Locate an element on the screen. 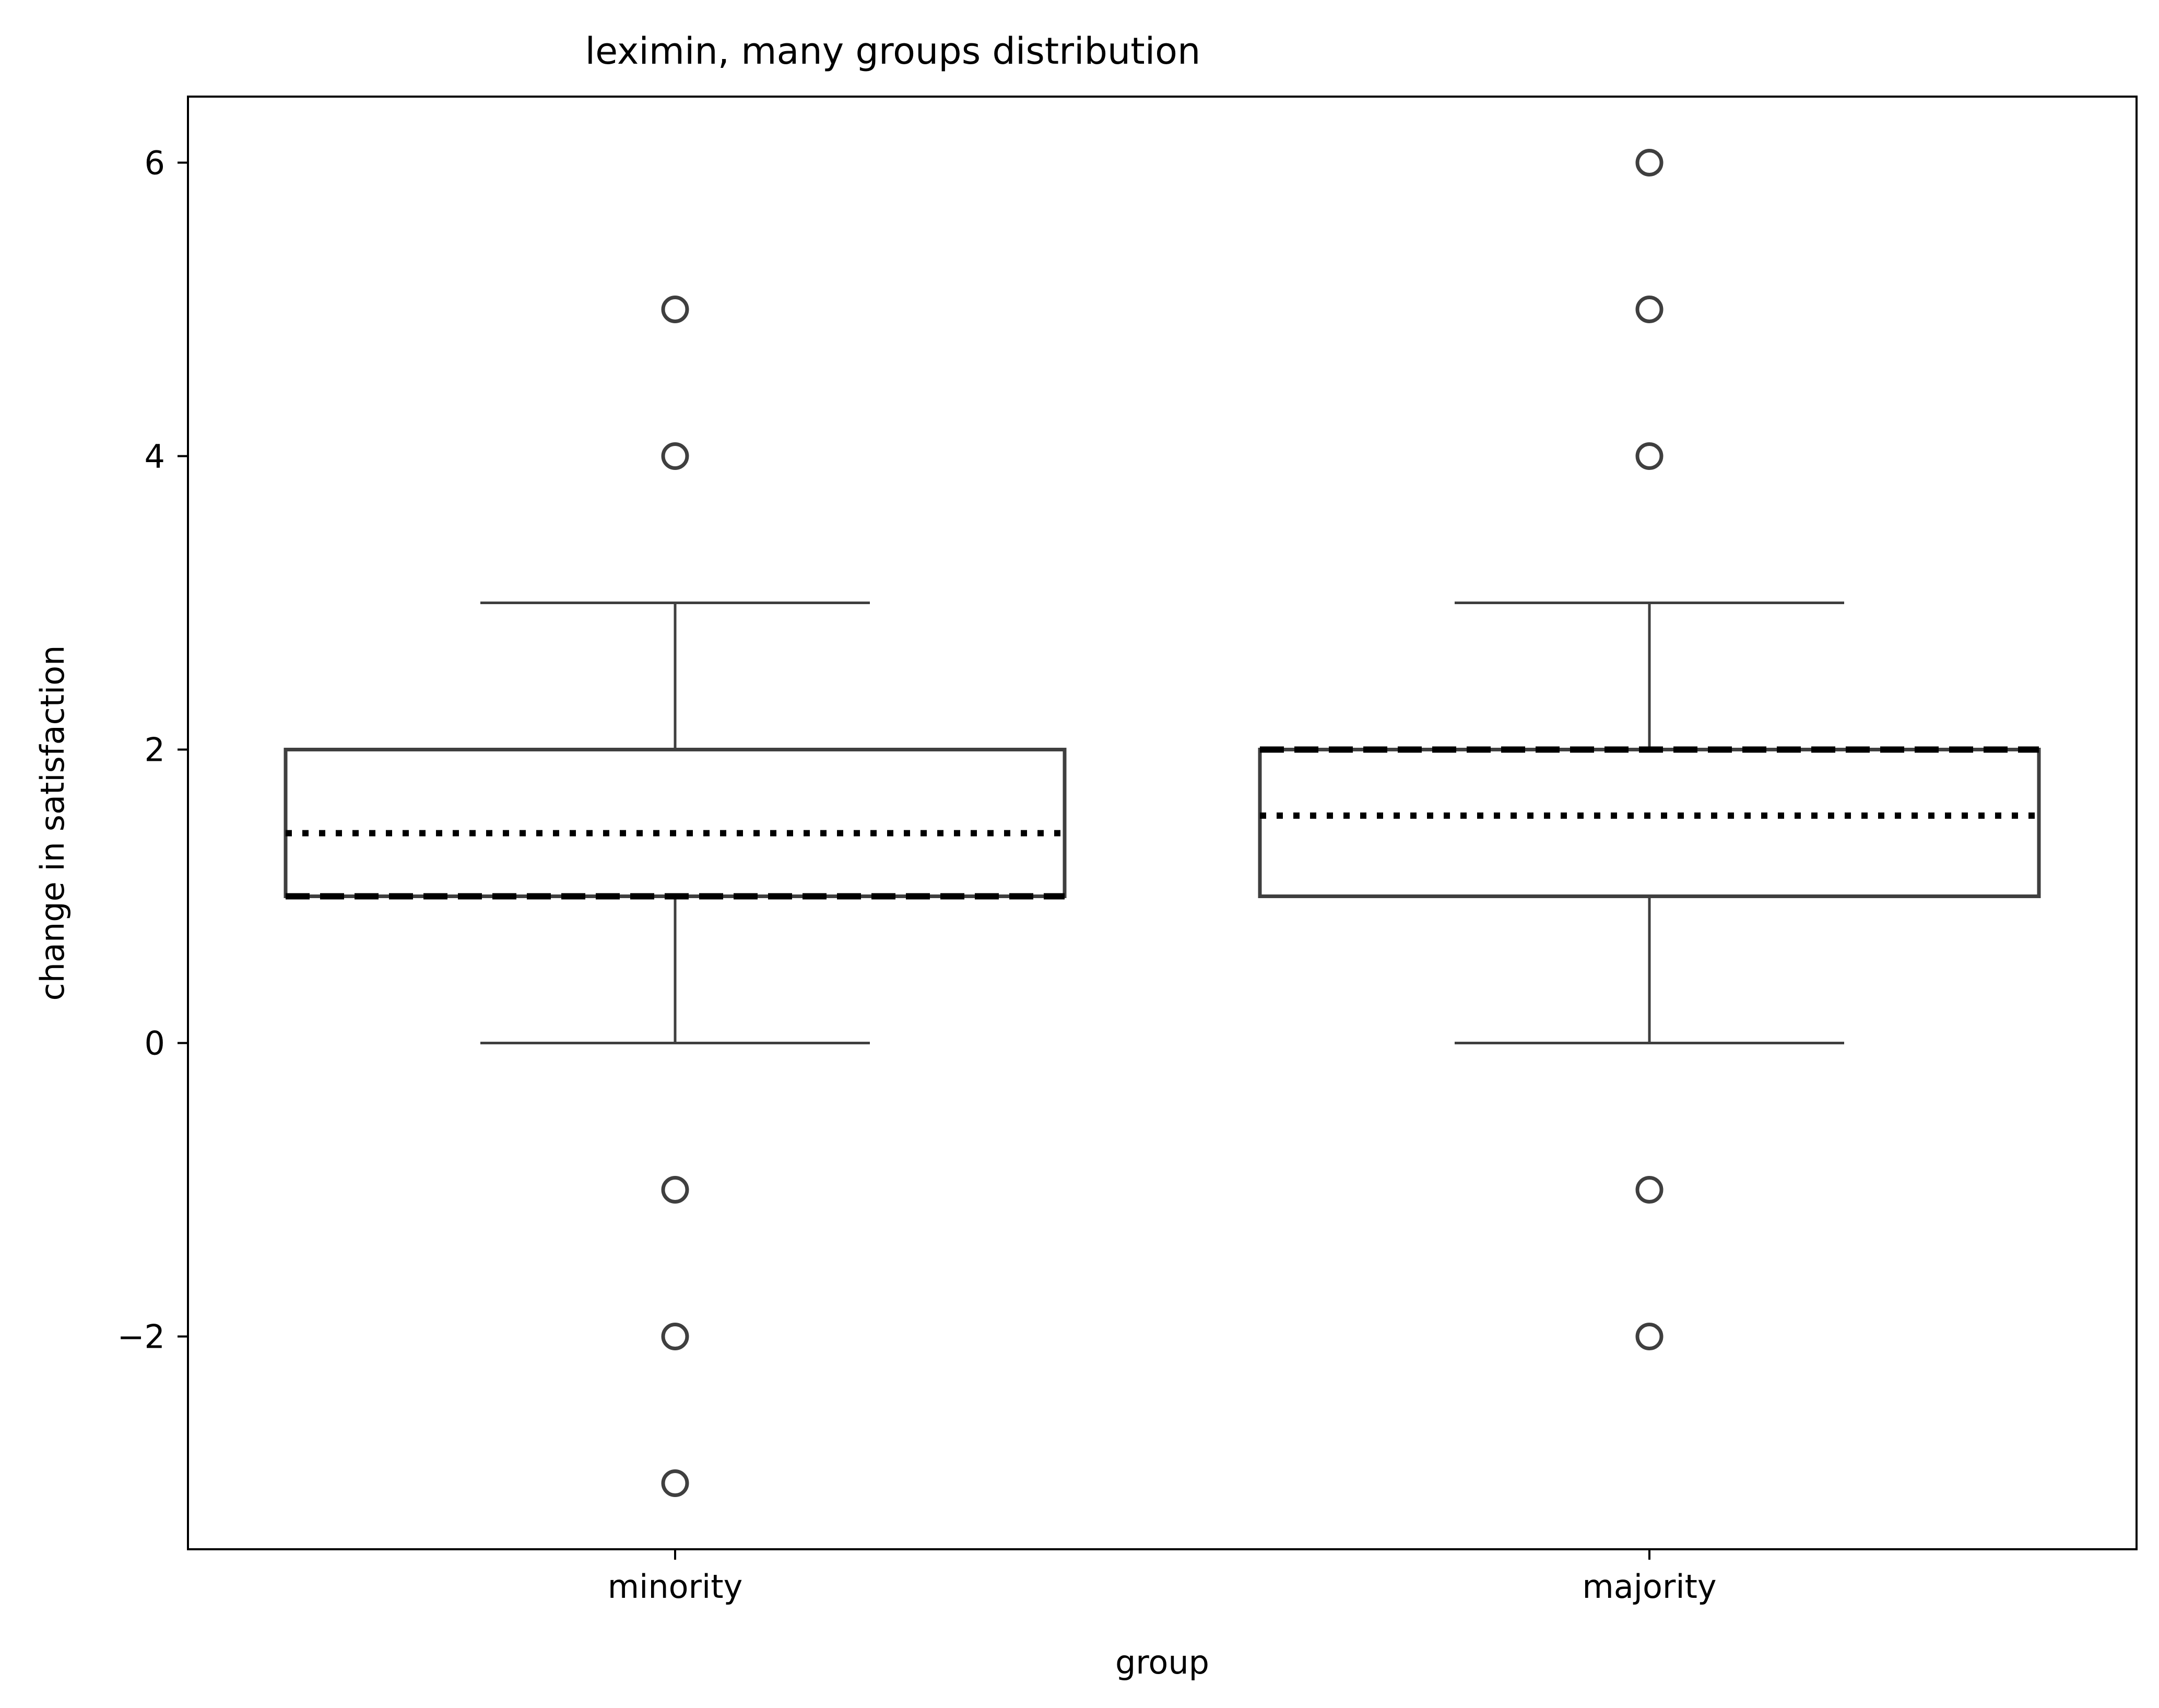 This screenshot has width=2159, height=1708. y-tick-label: −2 is located at coordinates (141, 1337).